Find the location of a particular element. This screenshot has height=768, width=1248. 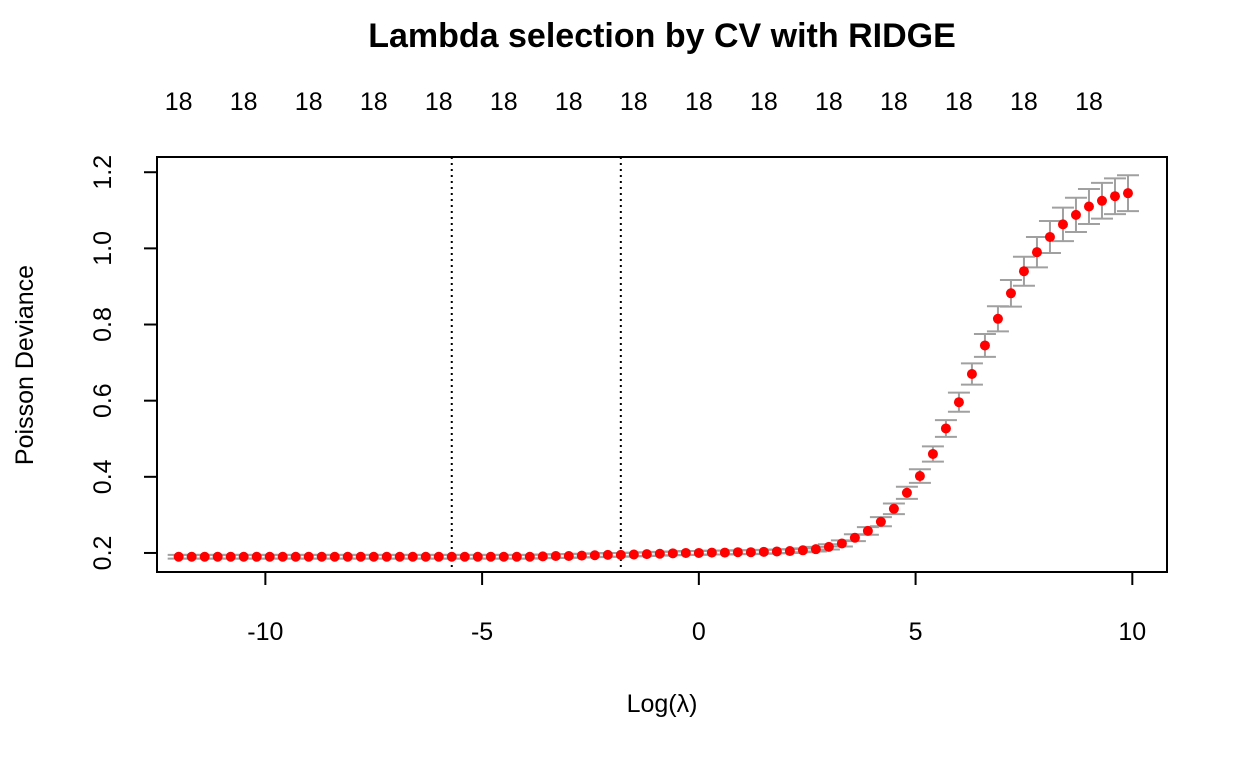

y-axis: 0.2 0.4 0.6 0.8 1.0 1.2 is located at coordinates (123, 363).